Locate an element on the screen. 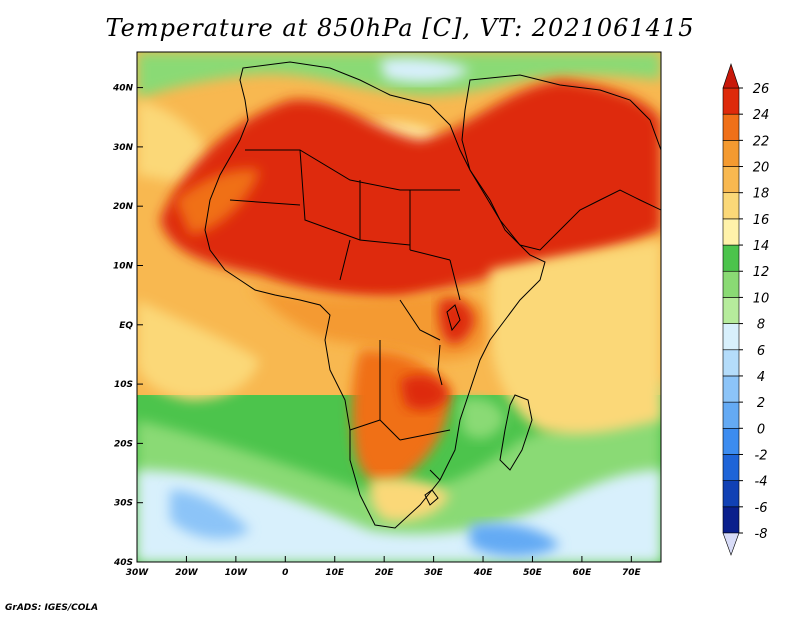  lake-tanganyika is located at coordinates (440, 365).